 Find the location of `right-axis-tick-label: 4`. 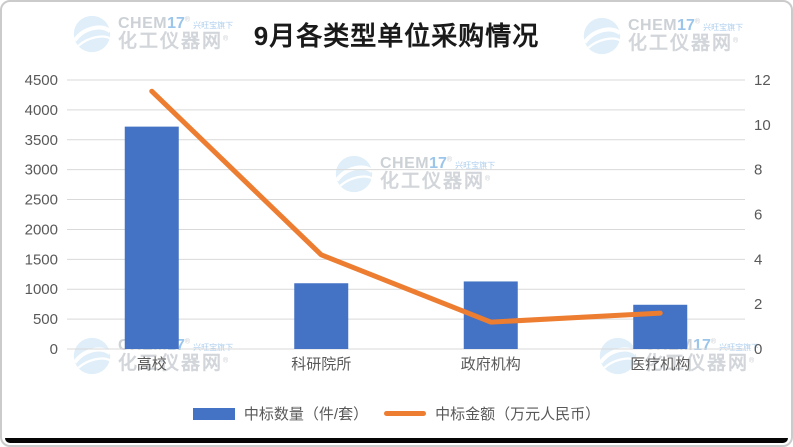

right-axis-tick-label: 4 is located at coordinates (758, 259).